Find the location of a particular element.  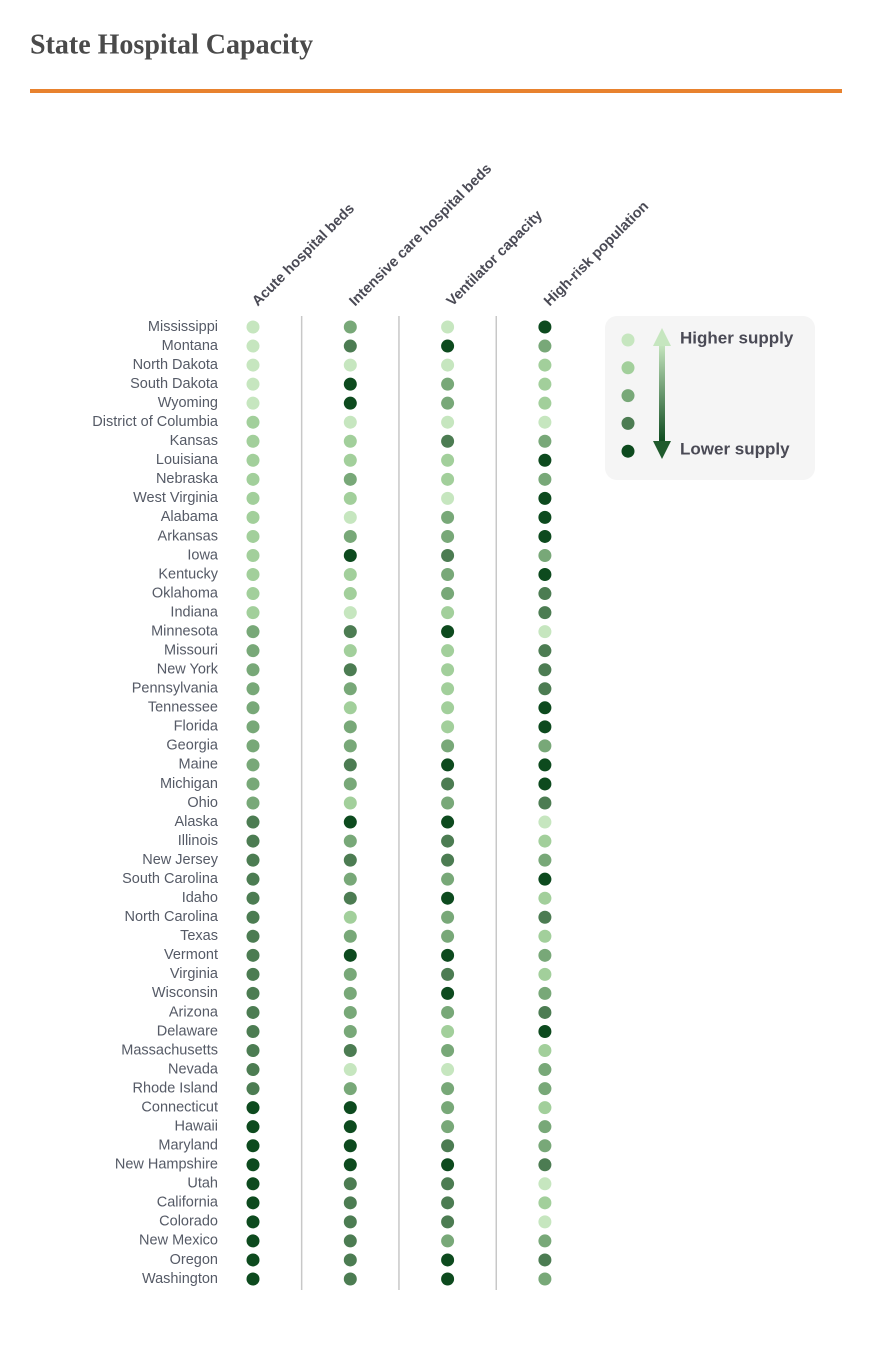

row-label: South Carolina is located at coordinates (170, 879).